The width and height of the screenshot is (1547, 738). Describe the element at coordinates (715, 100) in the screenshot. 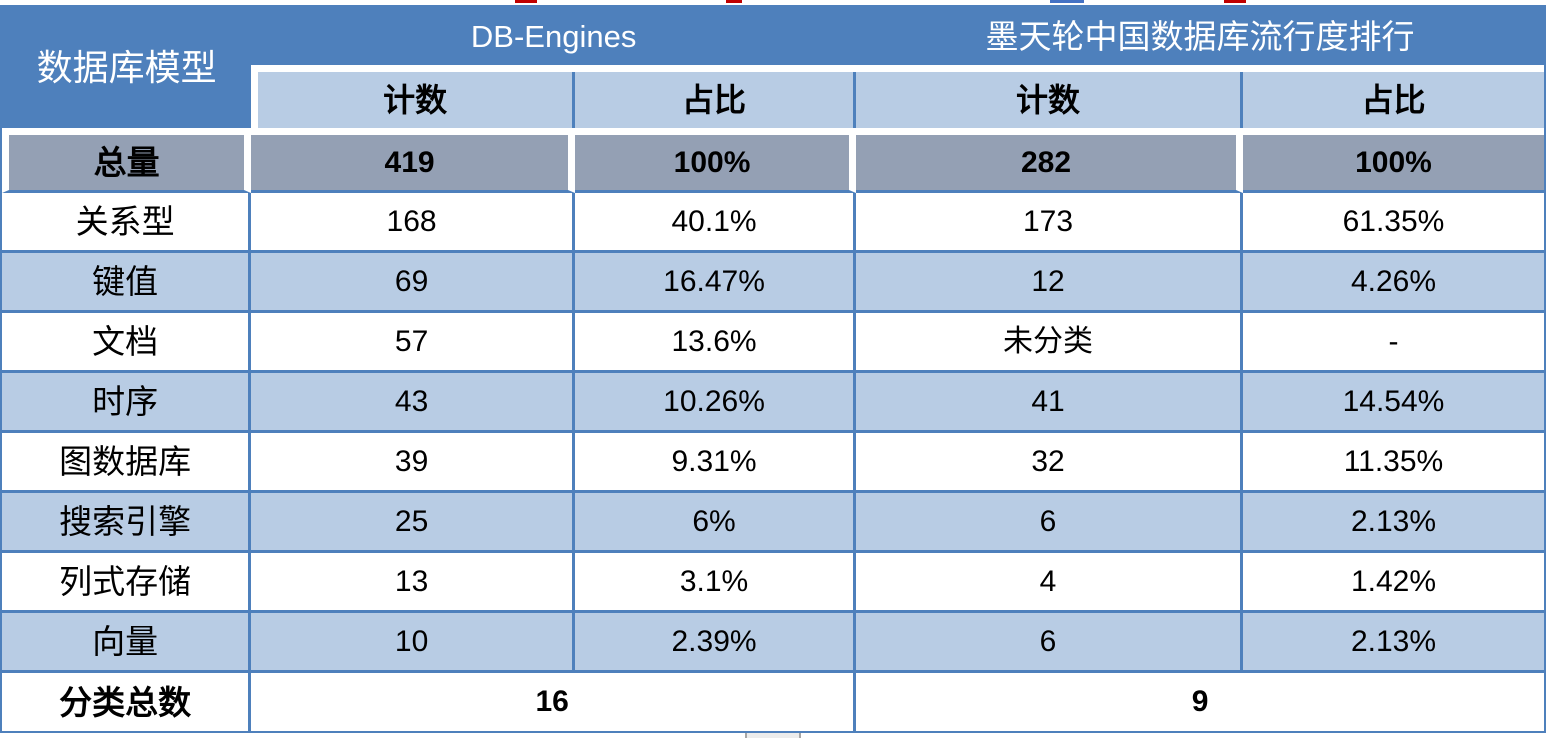

I see `subheader-share-db-engines: 占比` at that location.